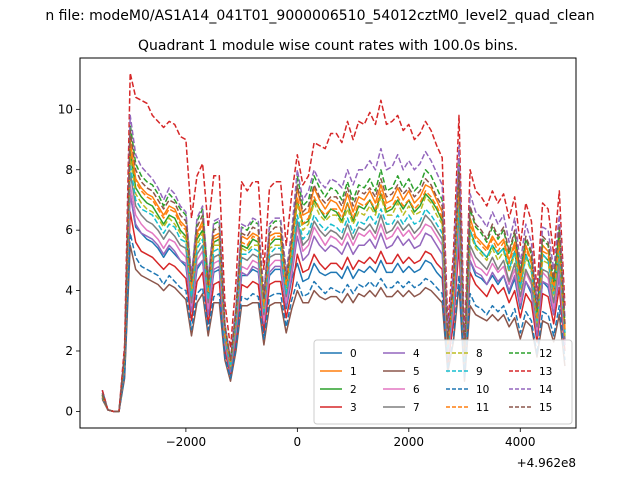  What do you see at coordinates (69, 170) in the screenshot?
I see `y-tick-label: 8` at bounding box center [69, 170].